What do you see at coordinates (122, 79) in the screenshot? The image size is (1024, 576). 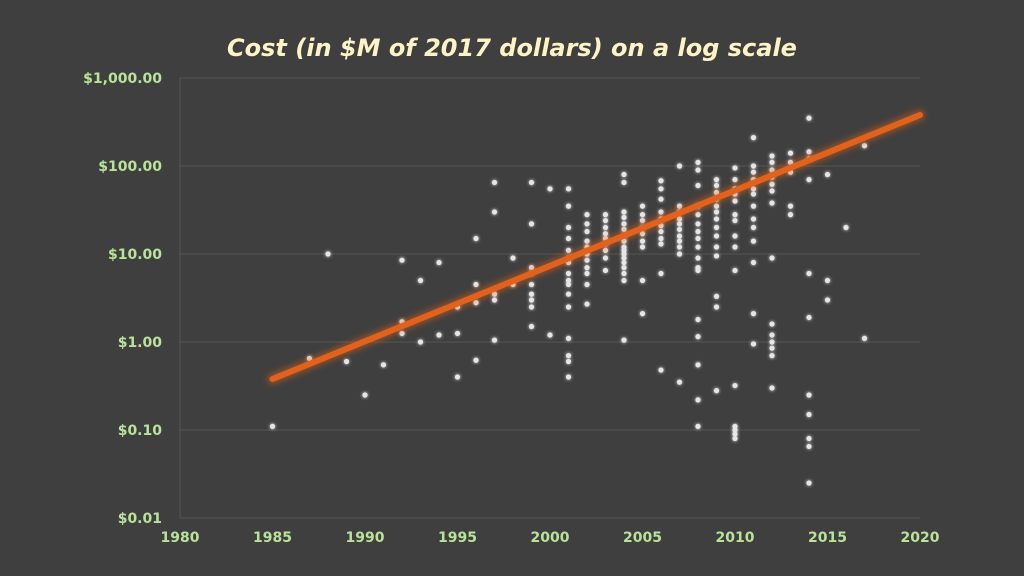 I see `y-tick-label: $1,000.00` at bounding box center [122, 79].